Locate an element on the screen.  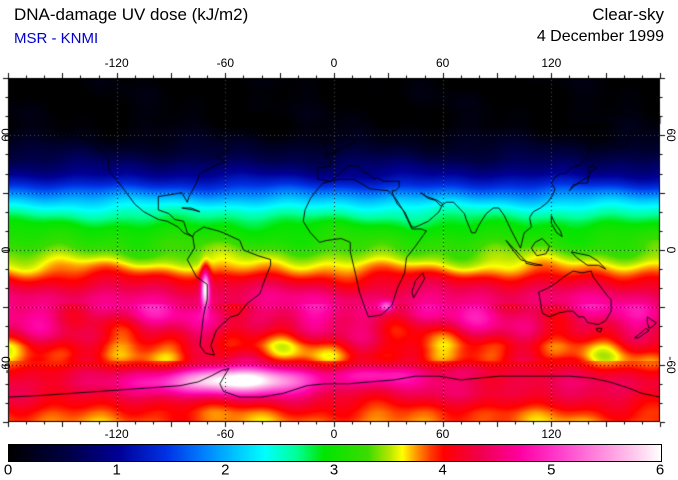
colorbar-tick-label: 3 is located at coordinates (334, 470).